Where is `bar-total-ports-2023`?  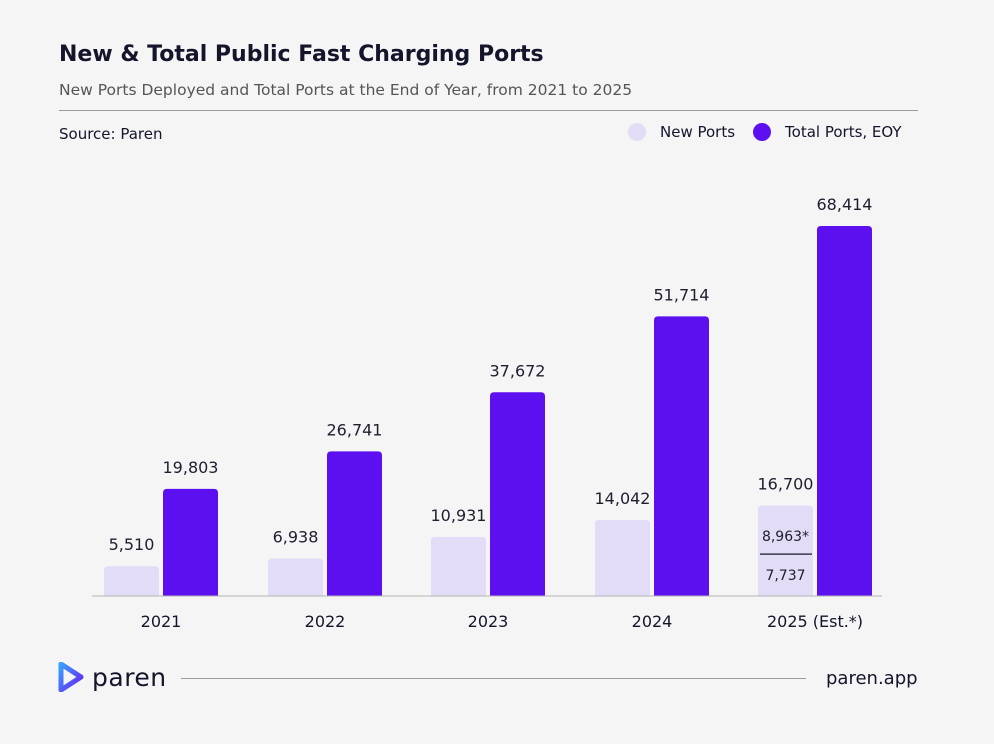
bar-total-ports-2023 is located at coordinates (517, 494).